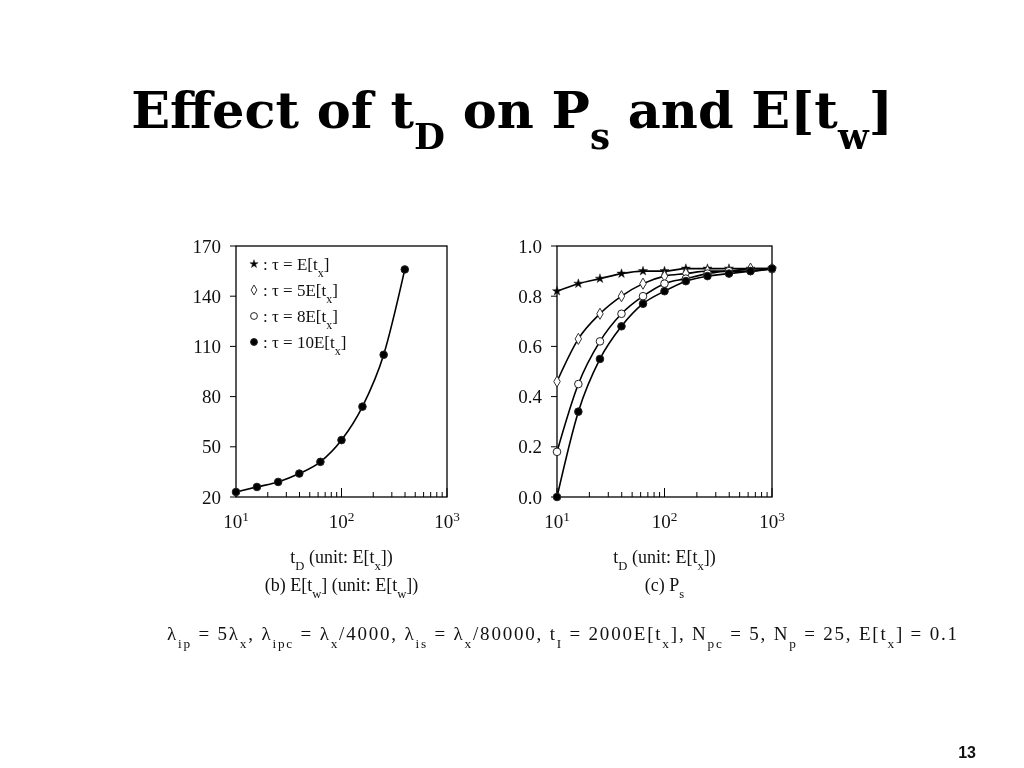 The height and width of the screenshot is (768, 1024). Describe the element at coordinates (512, 118) in the screenshot. I see `chart-title: Effect of t$_{D}$ on P$_{s}$ and E[t$_{w}$]` at that location.